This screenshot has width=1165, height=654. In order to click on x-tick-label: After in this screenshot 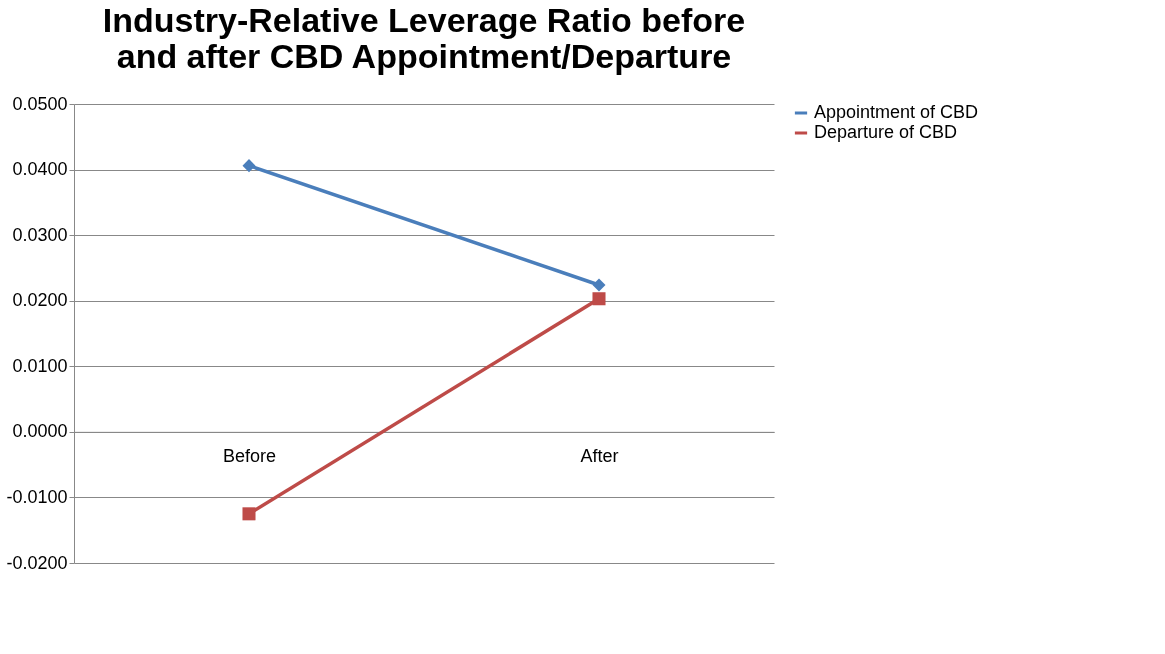, I will do `click(599, 456)`.